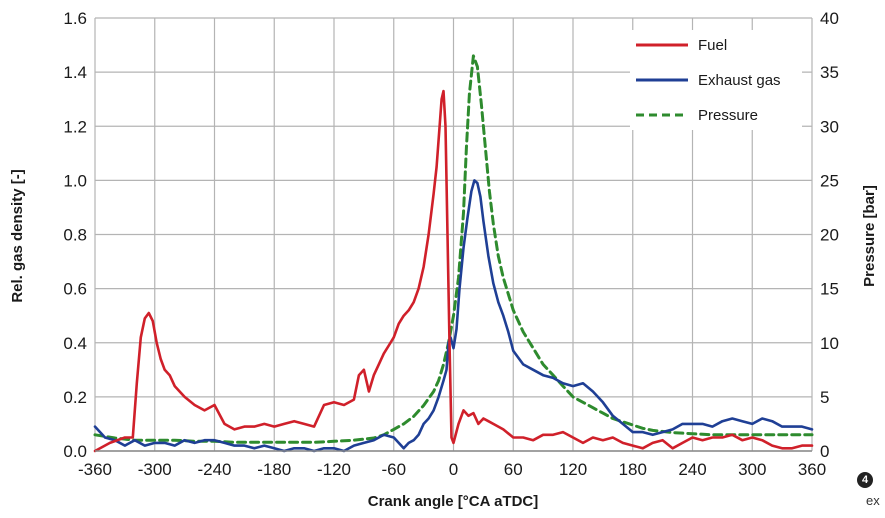  What do you see at coordinates (739, 80) in the screenshot?
I see `legend-label-exhaust-gas: Exhaust gas` at bounding box center [739, 80].